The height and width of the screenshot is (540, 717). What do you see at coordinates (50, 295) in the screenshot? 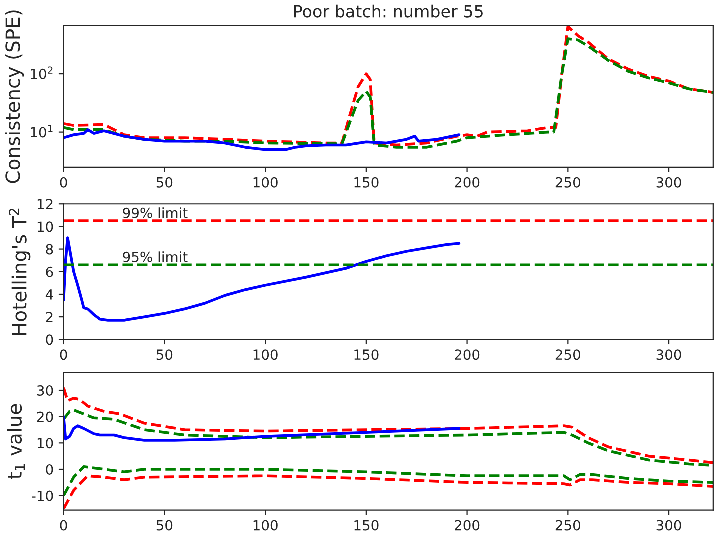
I see `y-tick-label: 4` at bounding box center [50, 295].